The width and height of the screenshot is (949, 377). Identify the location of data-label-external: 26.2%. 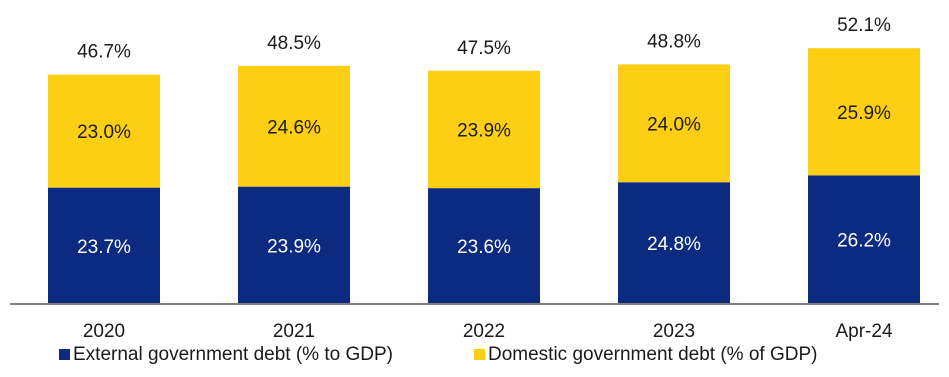
(864, 241).